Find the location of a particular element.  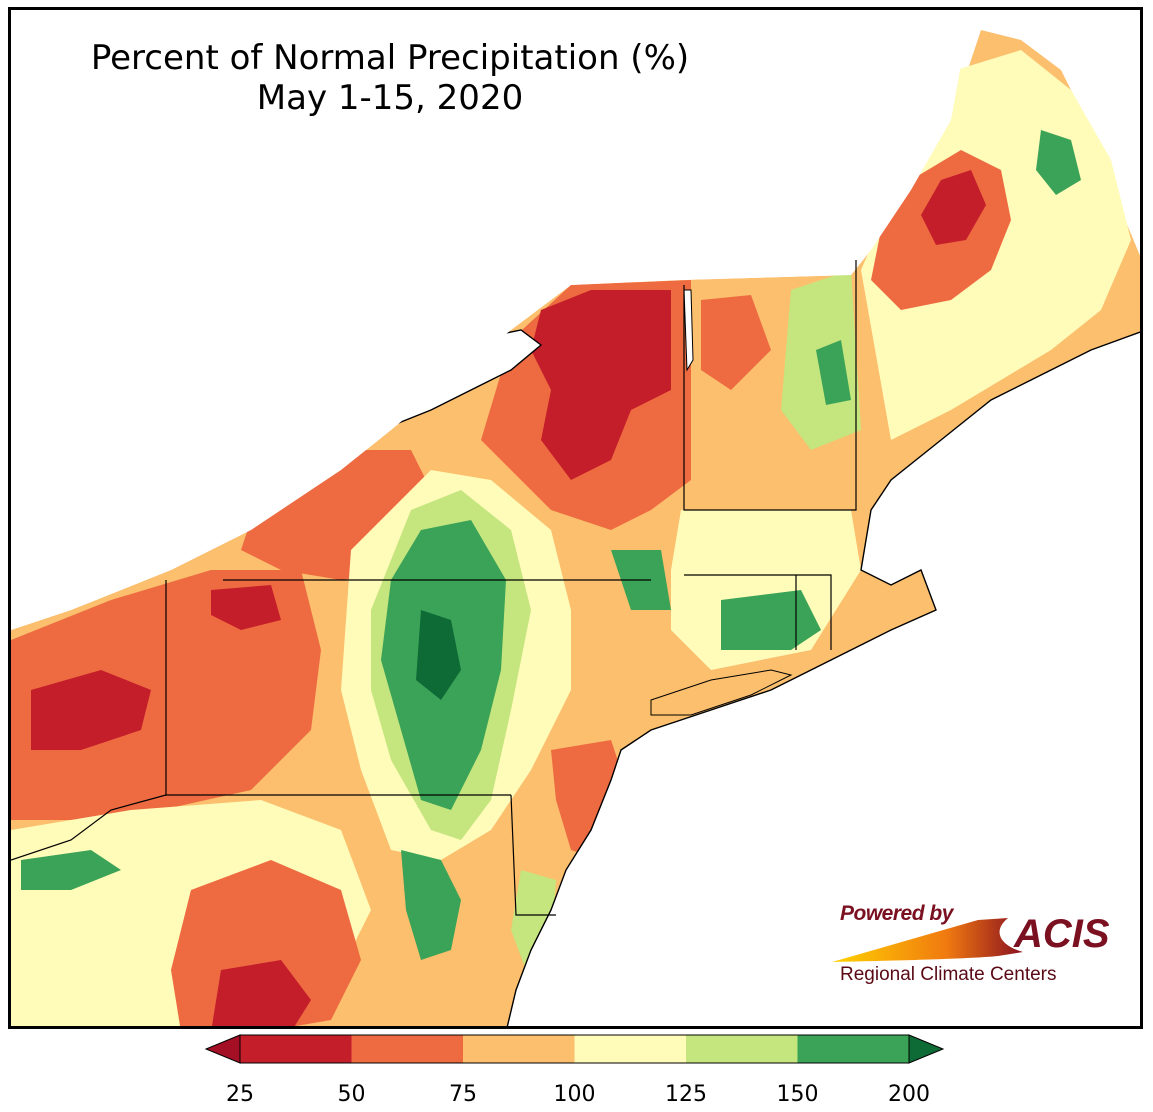

region-maine-wet is located at coordinates (1058, 162).